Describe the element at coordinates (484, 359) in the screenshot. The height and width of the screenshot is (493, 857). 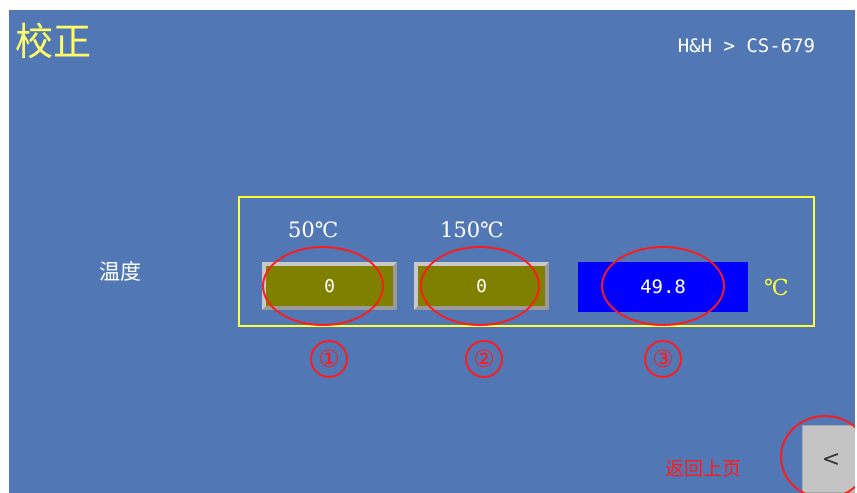
I see `annotation-marker-2: ②` at that location.